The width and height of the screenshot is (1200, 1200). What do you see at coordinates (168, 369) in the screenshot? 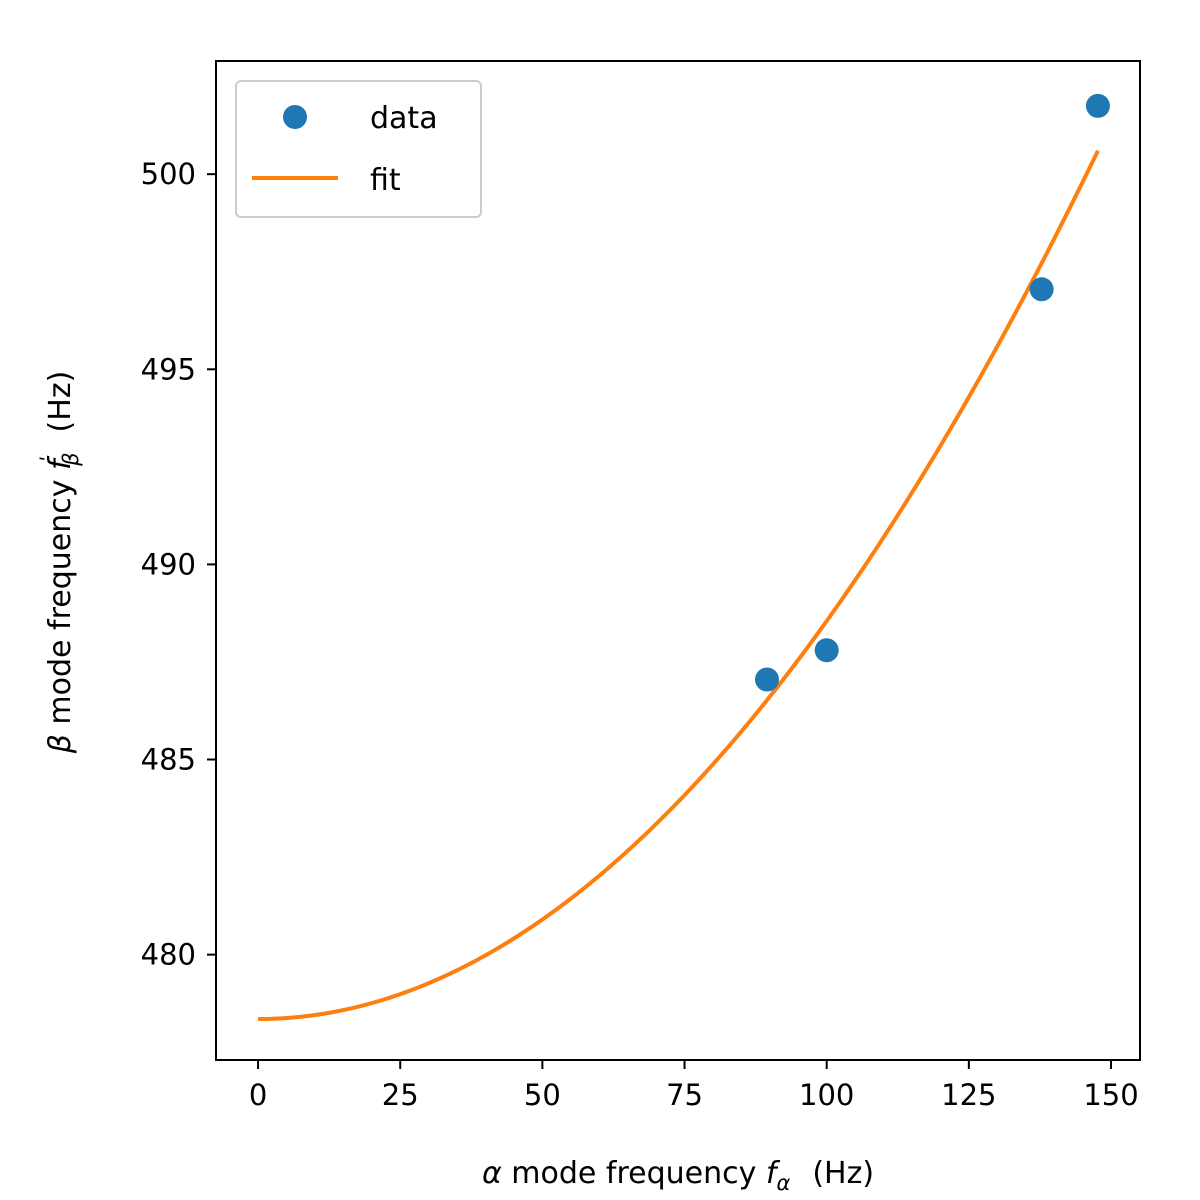
I see `y-tick-label: 495` at bounding box center [168, 369].